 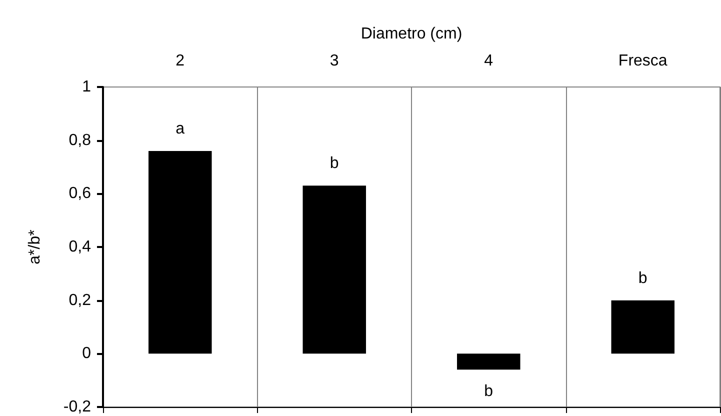 What do you see at coordinates (489, 61) in the screenshot?
I see `x-tick-label: 4` at bounding box center [489, 61].